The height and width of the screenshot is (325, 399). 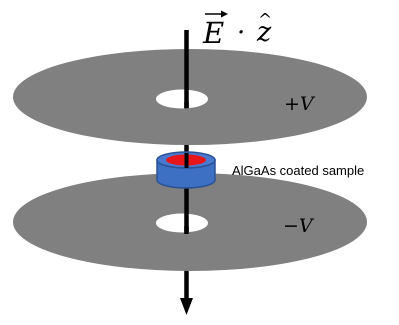 What do you see at coordinates (264, 32) in the screenshot?
I see `field-label-z: z` at bounding box center [264, 32].